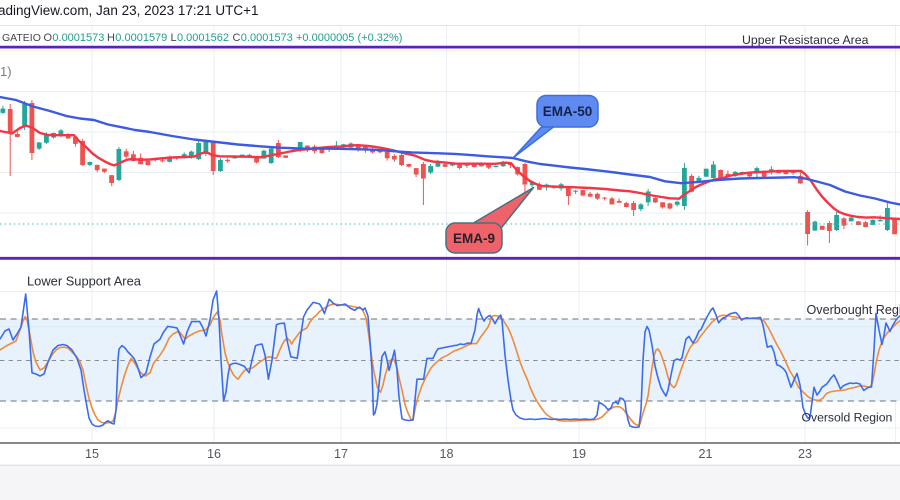 The image size is (900, 500). What do you see at coordinates (174, 38) in the screenshot?
I see `svg-text: L` at bounding box center [174, 38].